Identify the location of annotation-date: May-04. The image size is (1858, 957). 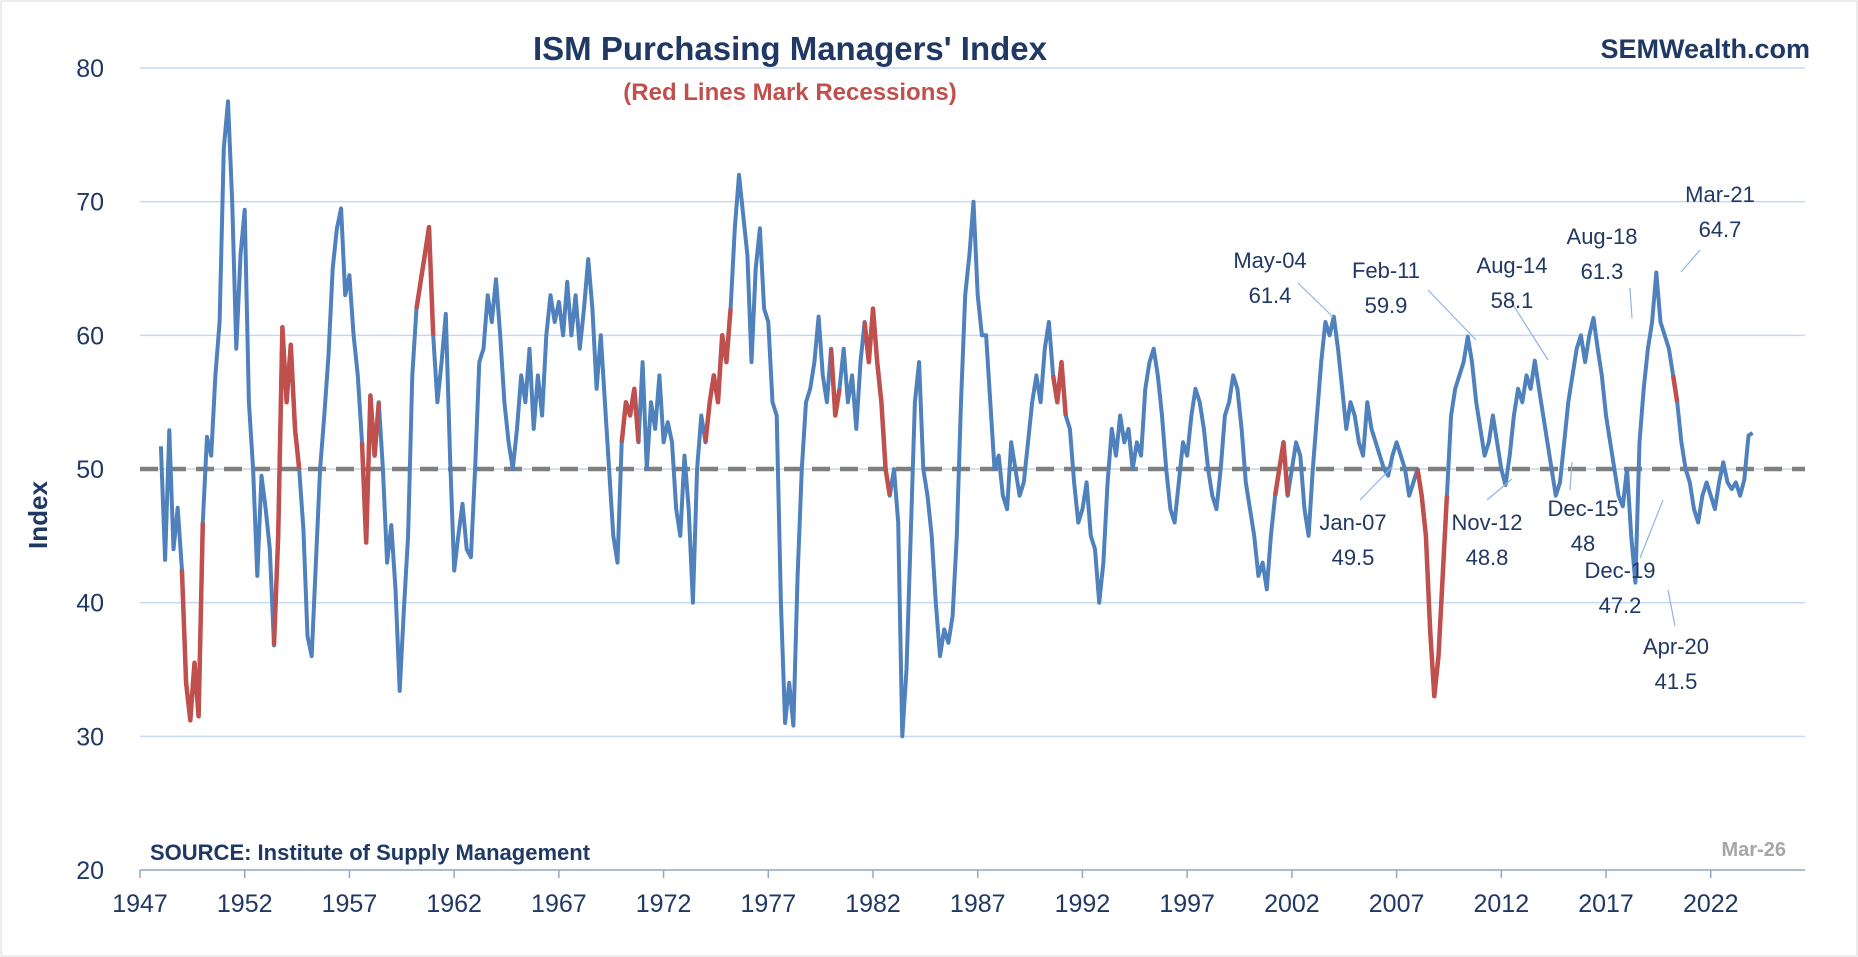
(1269, 260).